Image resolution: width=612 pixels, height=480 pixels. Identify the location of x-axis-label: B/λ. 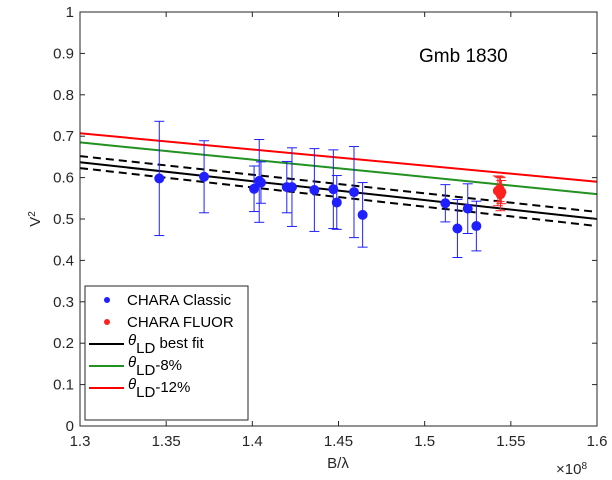
(338, 463).